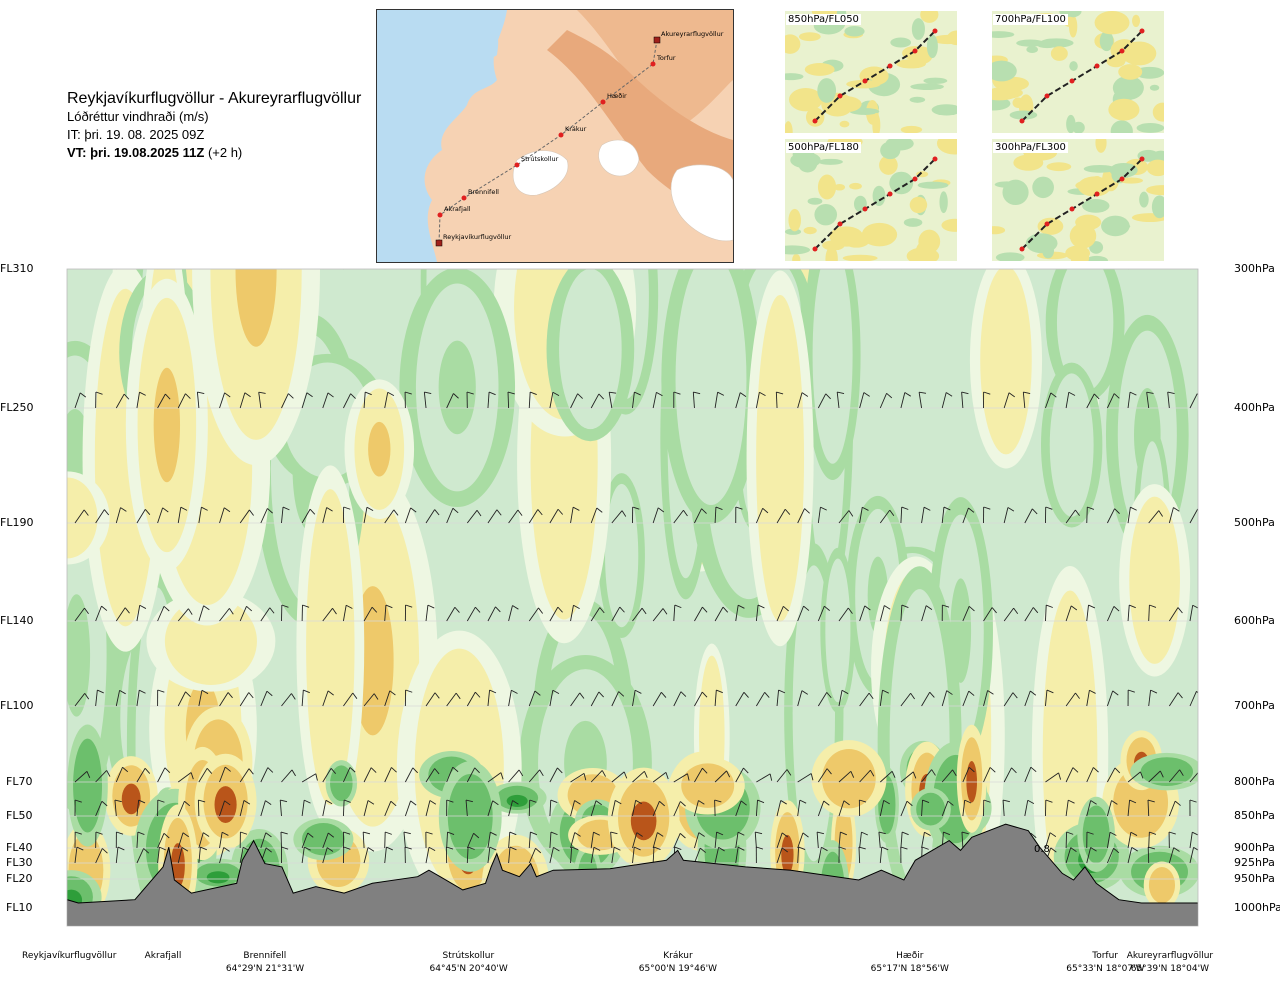 Image resolution: width=1280 pixels, height=981 pixels. Describe the element at coordinates (1042, 849) in the screenshot. I see `field-annotation: 0.8` at that location.